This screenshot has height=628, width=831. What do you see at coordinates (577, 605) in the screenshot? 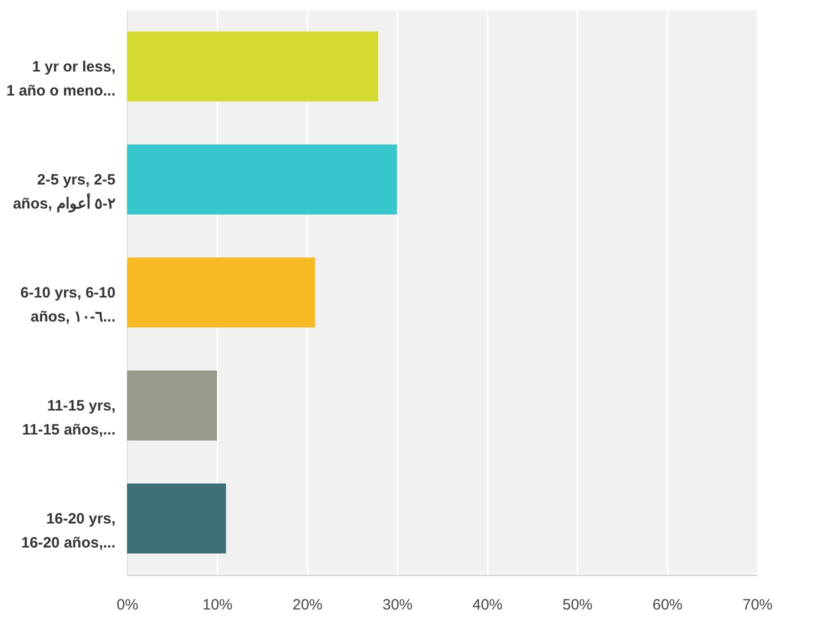
I see `x-tick-label: 50%` at bounding box center [577, 605].